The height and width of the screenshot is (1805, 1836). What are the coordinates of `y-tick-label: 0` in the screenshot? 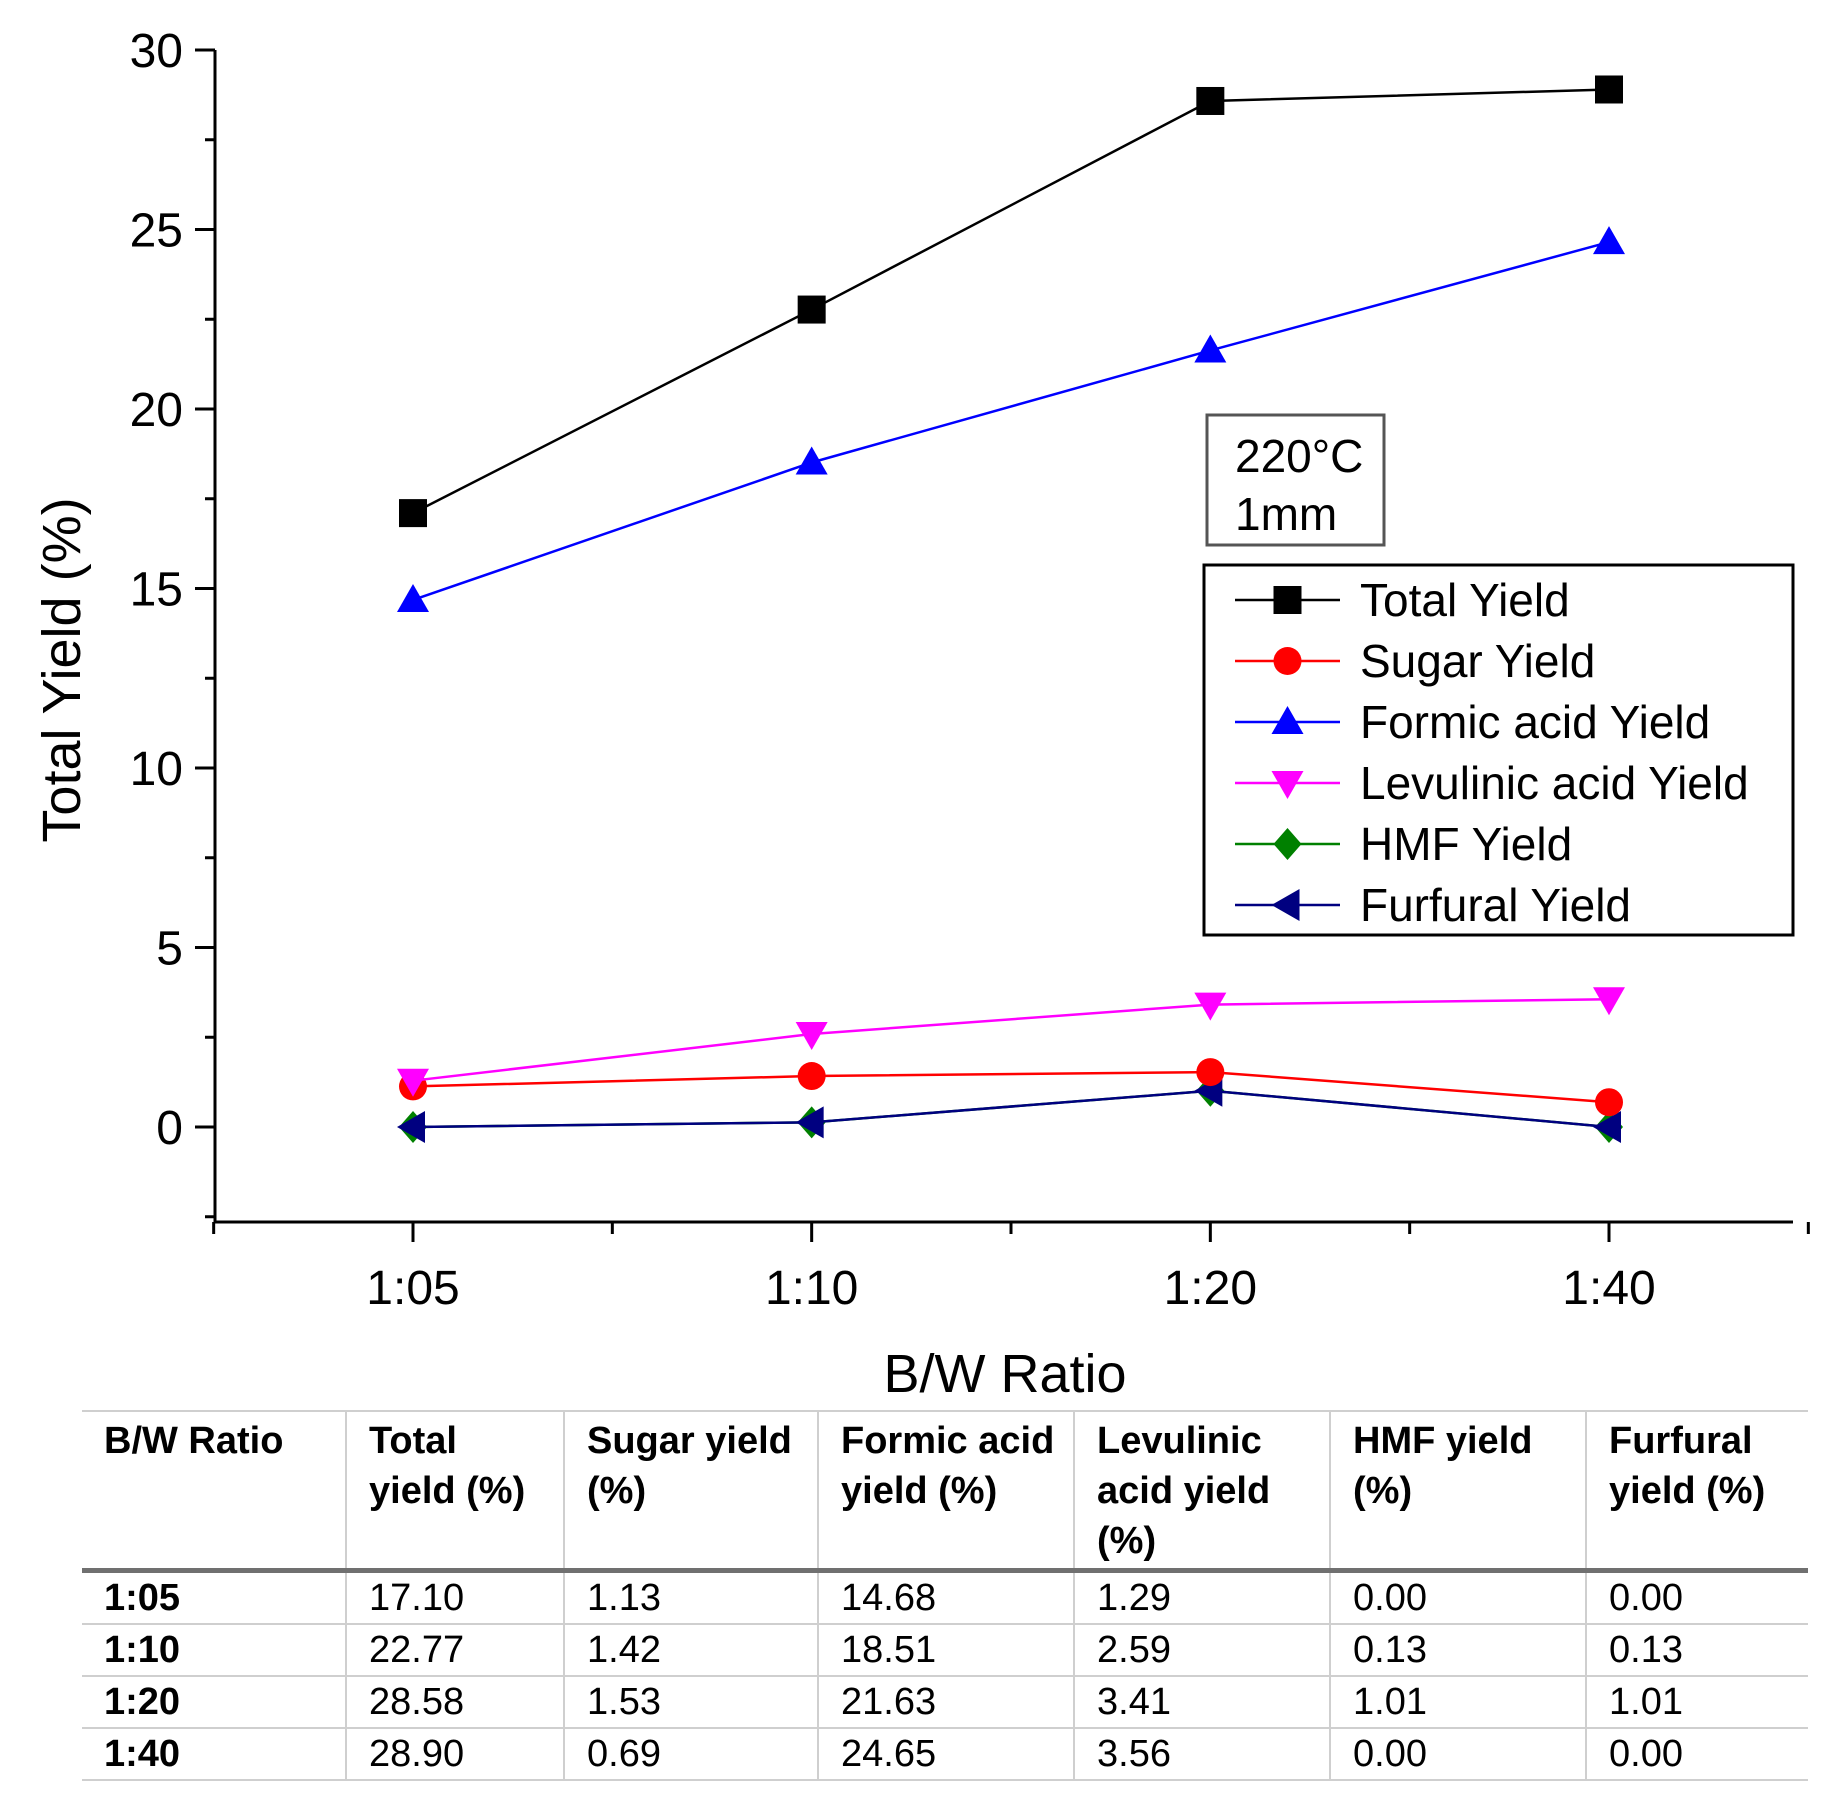 It's located at (169, 1128).